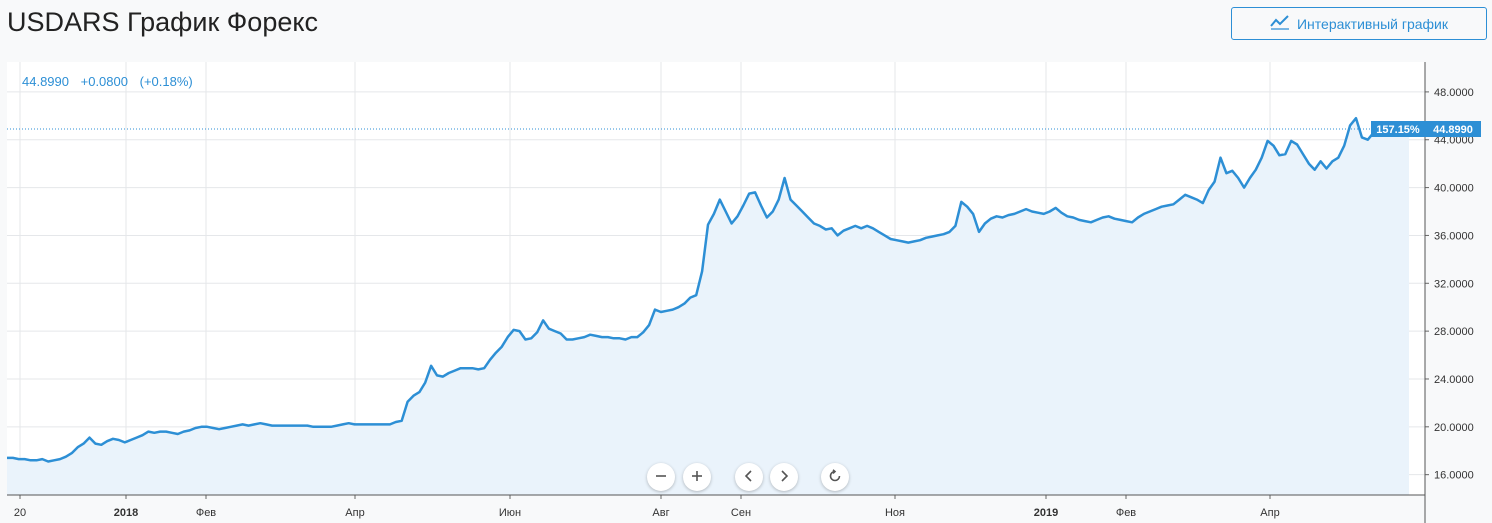 The height and width of the screenshot is (523, 1492). What do you see at coordinates (166, 81) in the screenshot?
I see `quote-change-pct: (+0.18%)` at bounding box center [166, 81].